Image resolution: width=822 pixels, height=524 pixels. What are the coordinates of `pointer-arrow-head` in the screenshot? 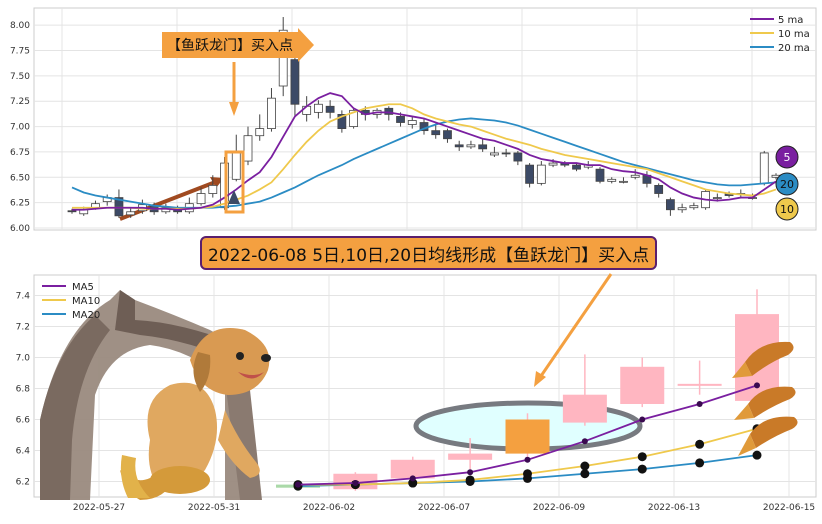 It's located at (540, 379).